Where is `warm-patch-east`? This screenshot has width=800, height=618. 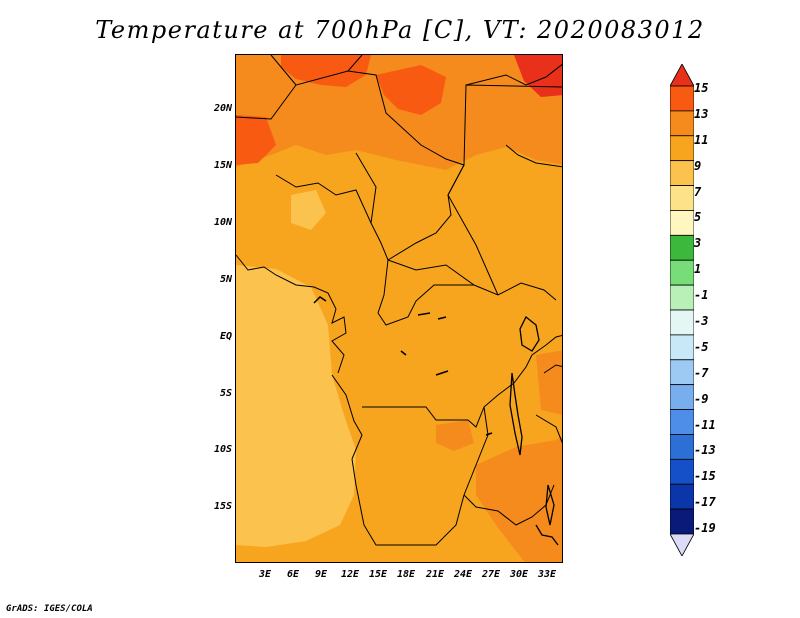
warm-patch-east is located at coordinates (549, 382).